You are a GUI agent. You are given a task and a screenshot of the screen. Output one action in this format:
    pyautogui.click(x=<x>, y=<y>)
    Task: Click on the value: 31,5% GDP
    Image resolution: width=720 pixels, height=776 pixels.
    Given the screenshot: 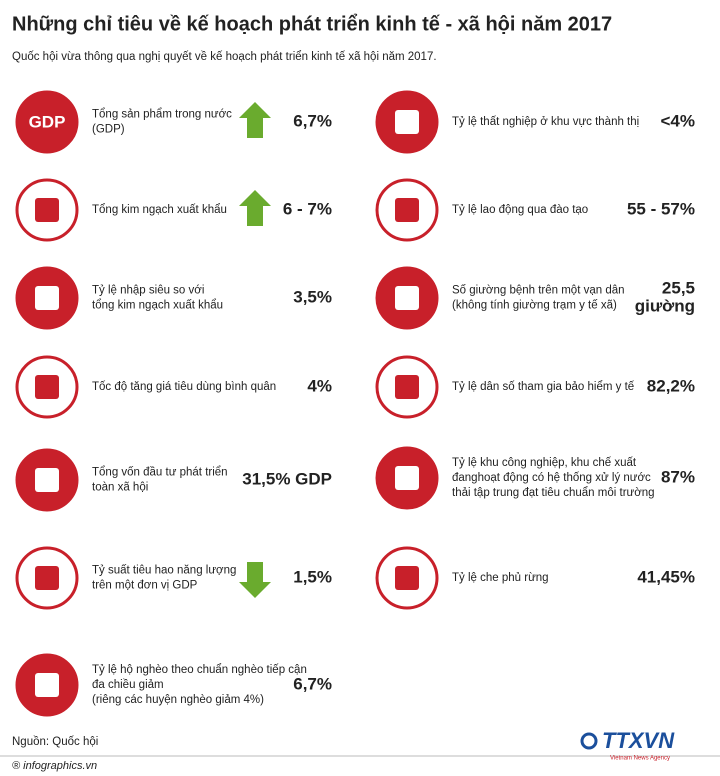 What is the action you would take?
    pyautogui.click(x=287, y=478)
    